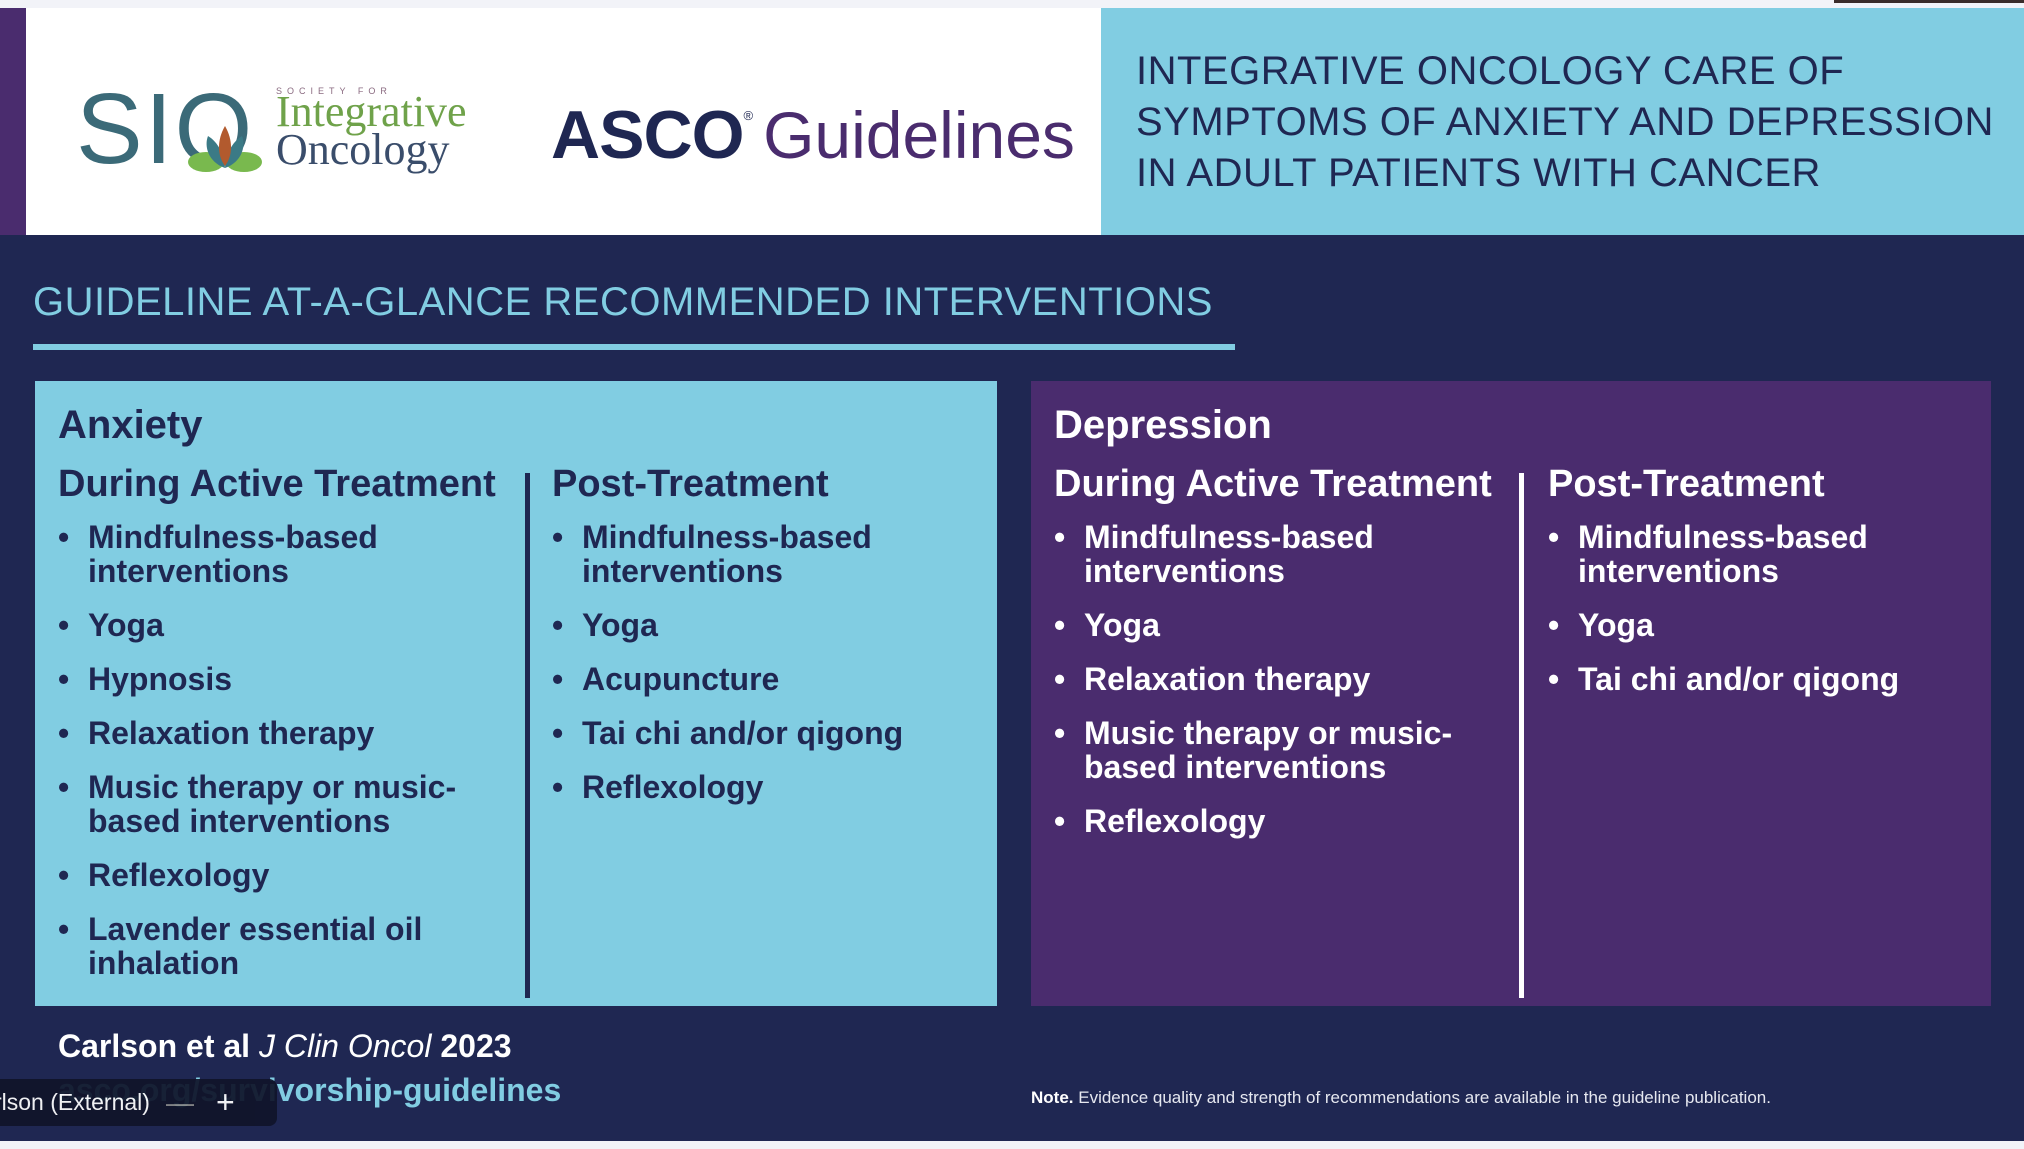 The image size is (2024, 1149). I want to click on citation-authors: Carlson et al, so click(154, 1046).